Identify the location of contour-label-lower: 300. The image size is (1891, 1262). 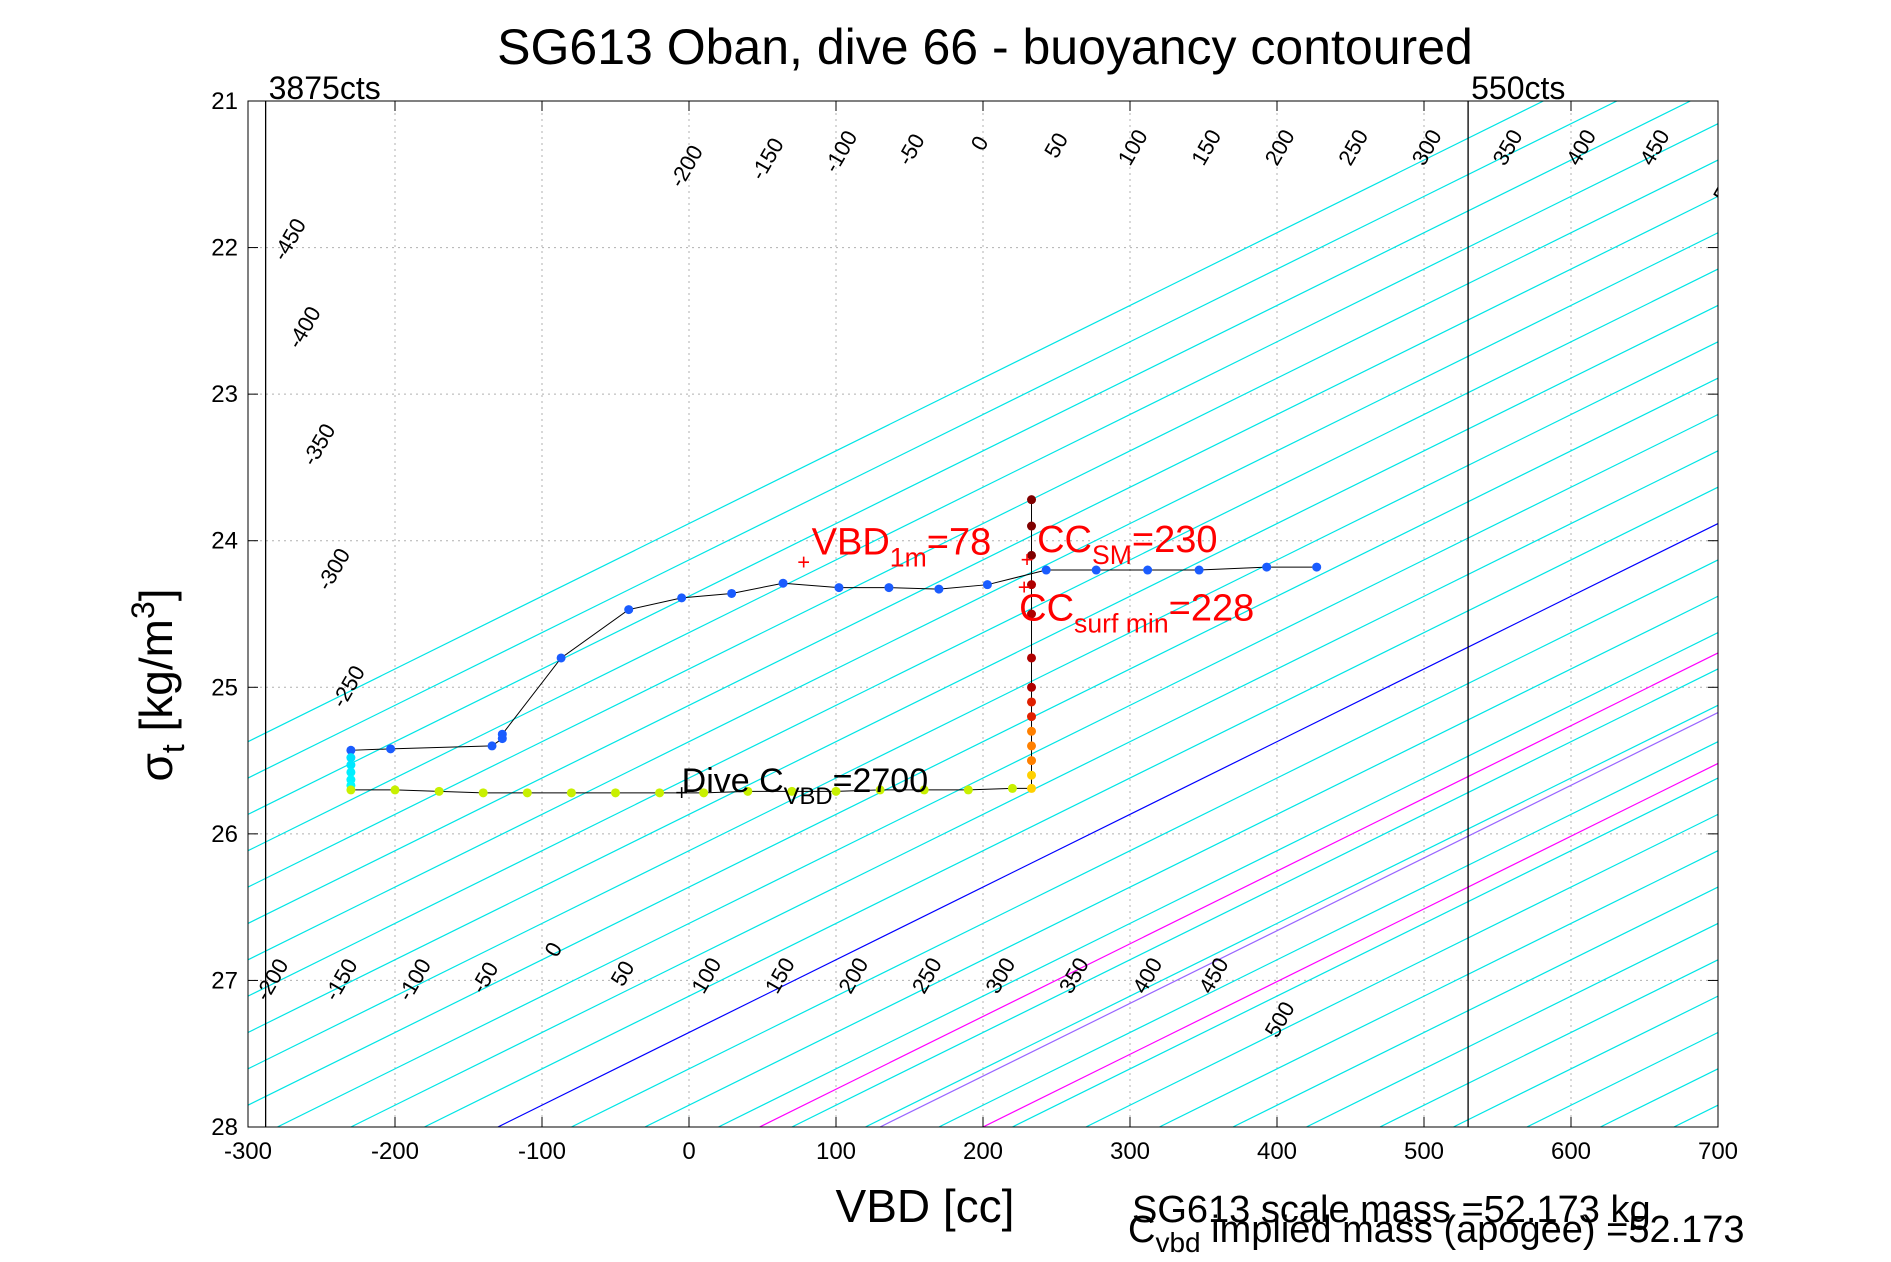
(1000, 975).